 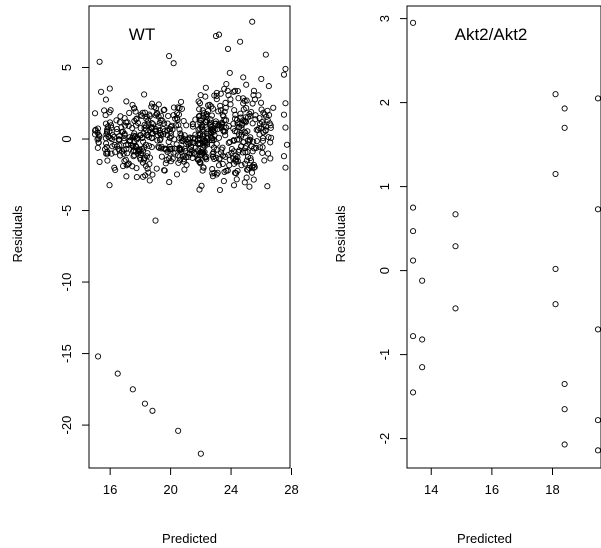 I want to click on y-tick-label: -15, so click(x=66, y=353).